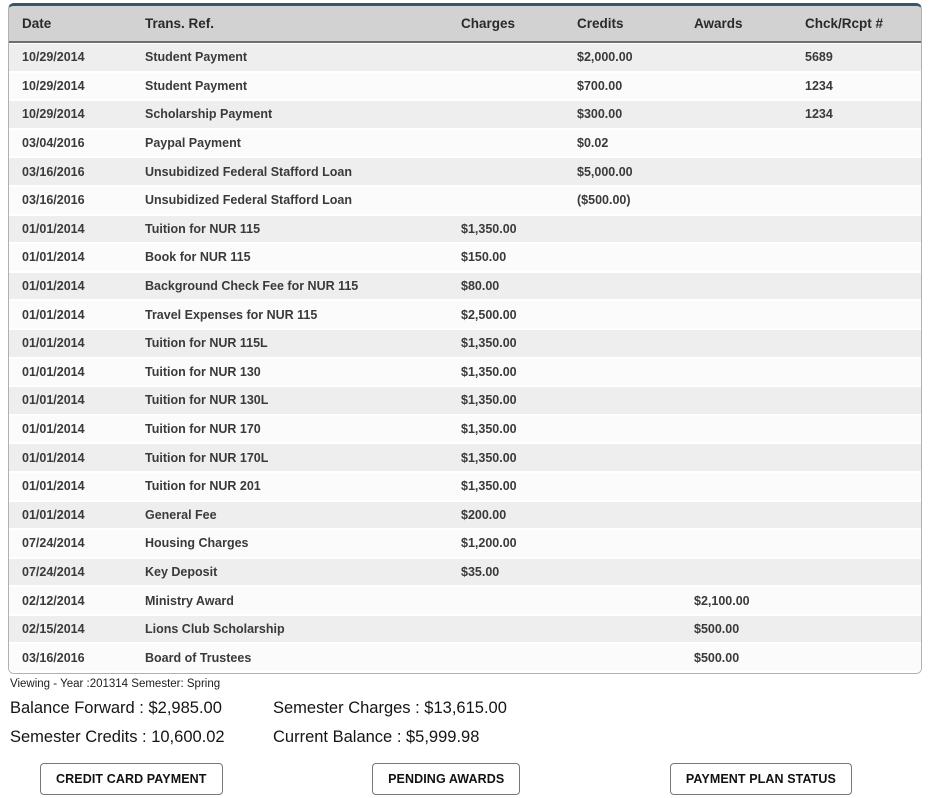  Describe the element at coordinates (181, 571) in the screenshot. I see `cell-trans-ref: Key Deposit` at that location.